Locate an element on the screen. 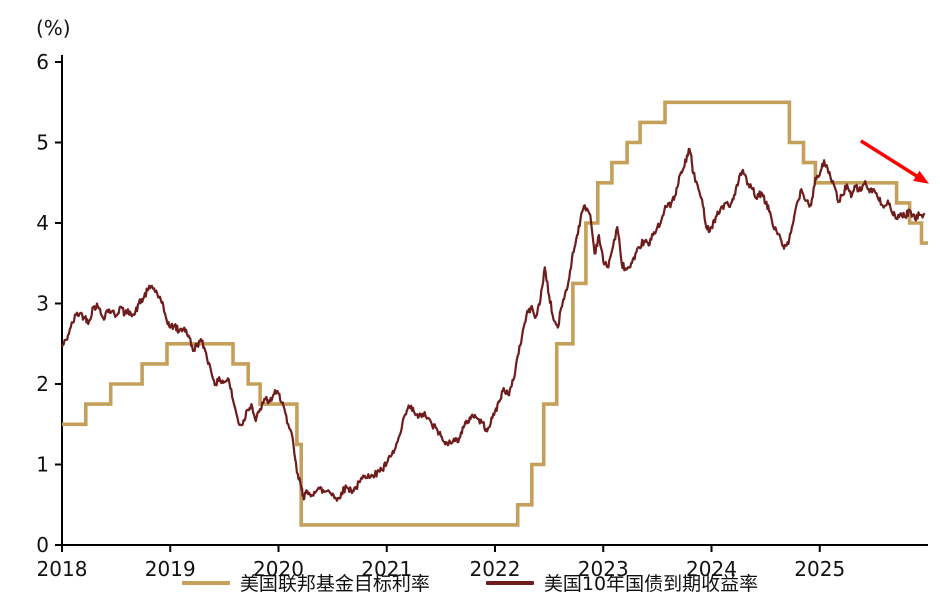  fed-funds-line-swatch is located at coordinates (205, 582).